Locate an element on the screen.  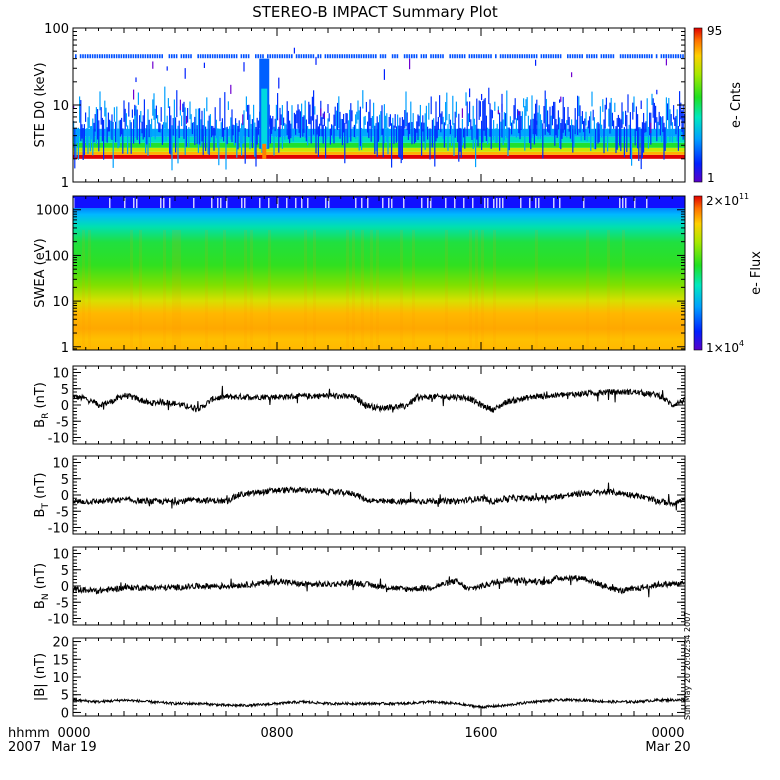
y-tick-label: -10 is located at coordinates (58, 620).